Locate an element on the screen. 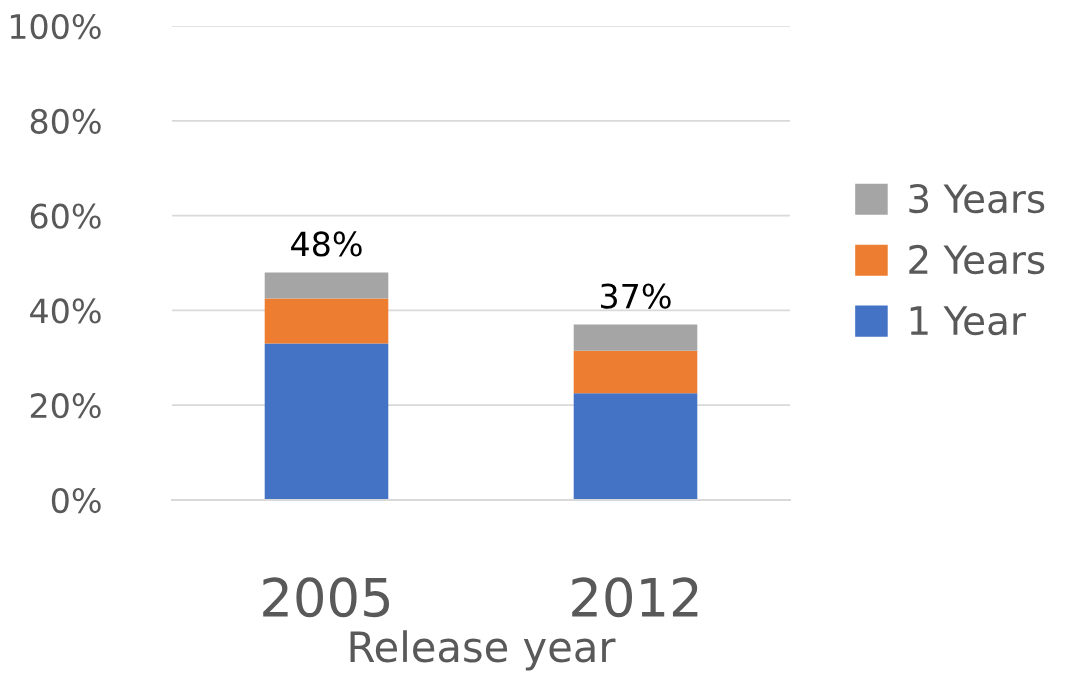  x-tick-label: 2005 is located at coordinates (326, 597).